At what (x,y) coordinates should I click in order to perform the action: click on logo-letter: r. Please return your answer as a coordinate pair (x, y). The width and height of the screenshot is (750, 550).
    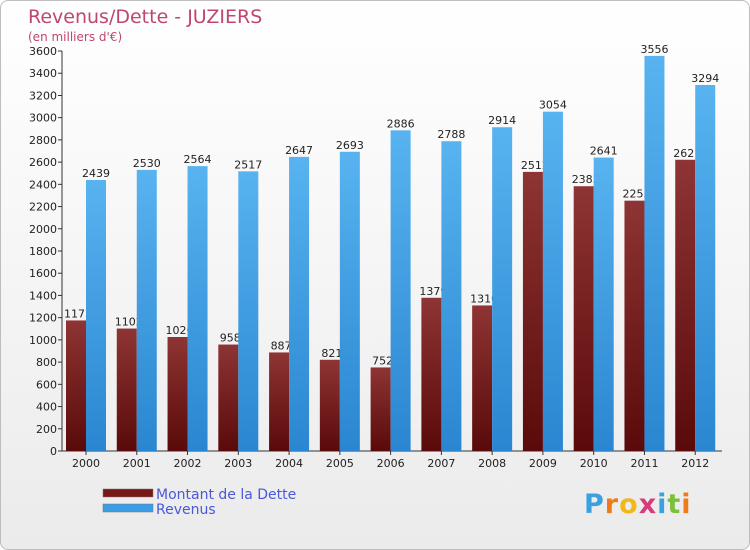
    Looking at the image, I should click on (612, 504).